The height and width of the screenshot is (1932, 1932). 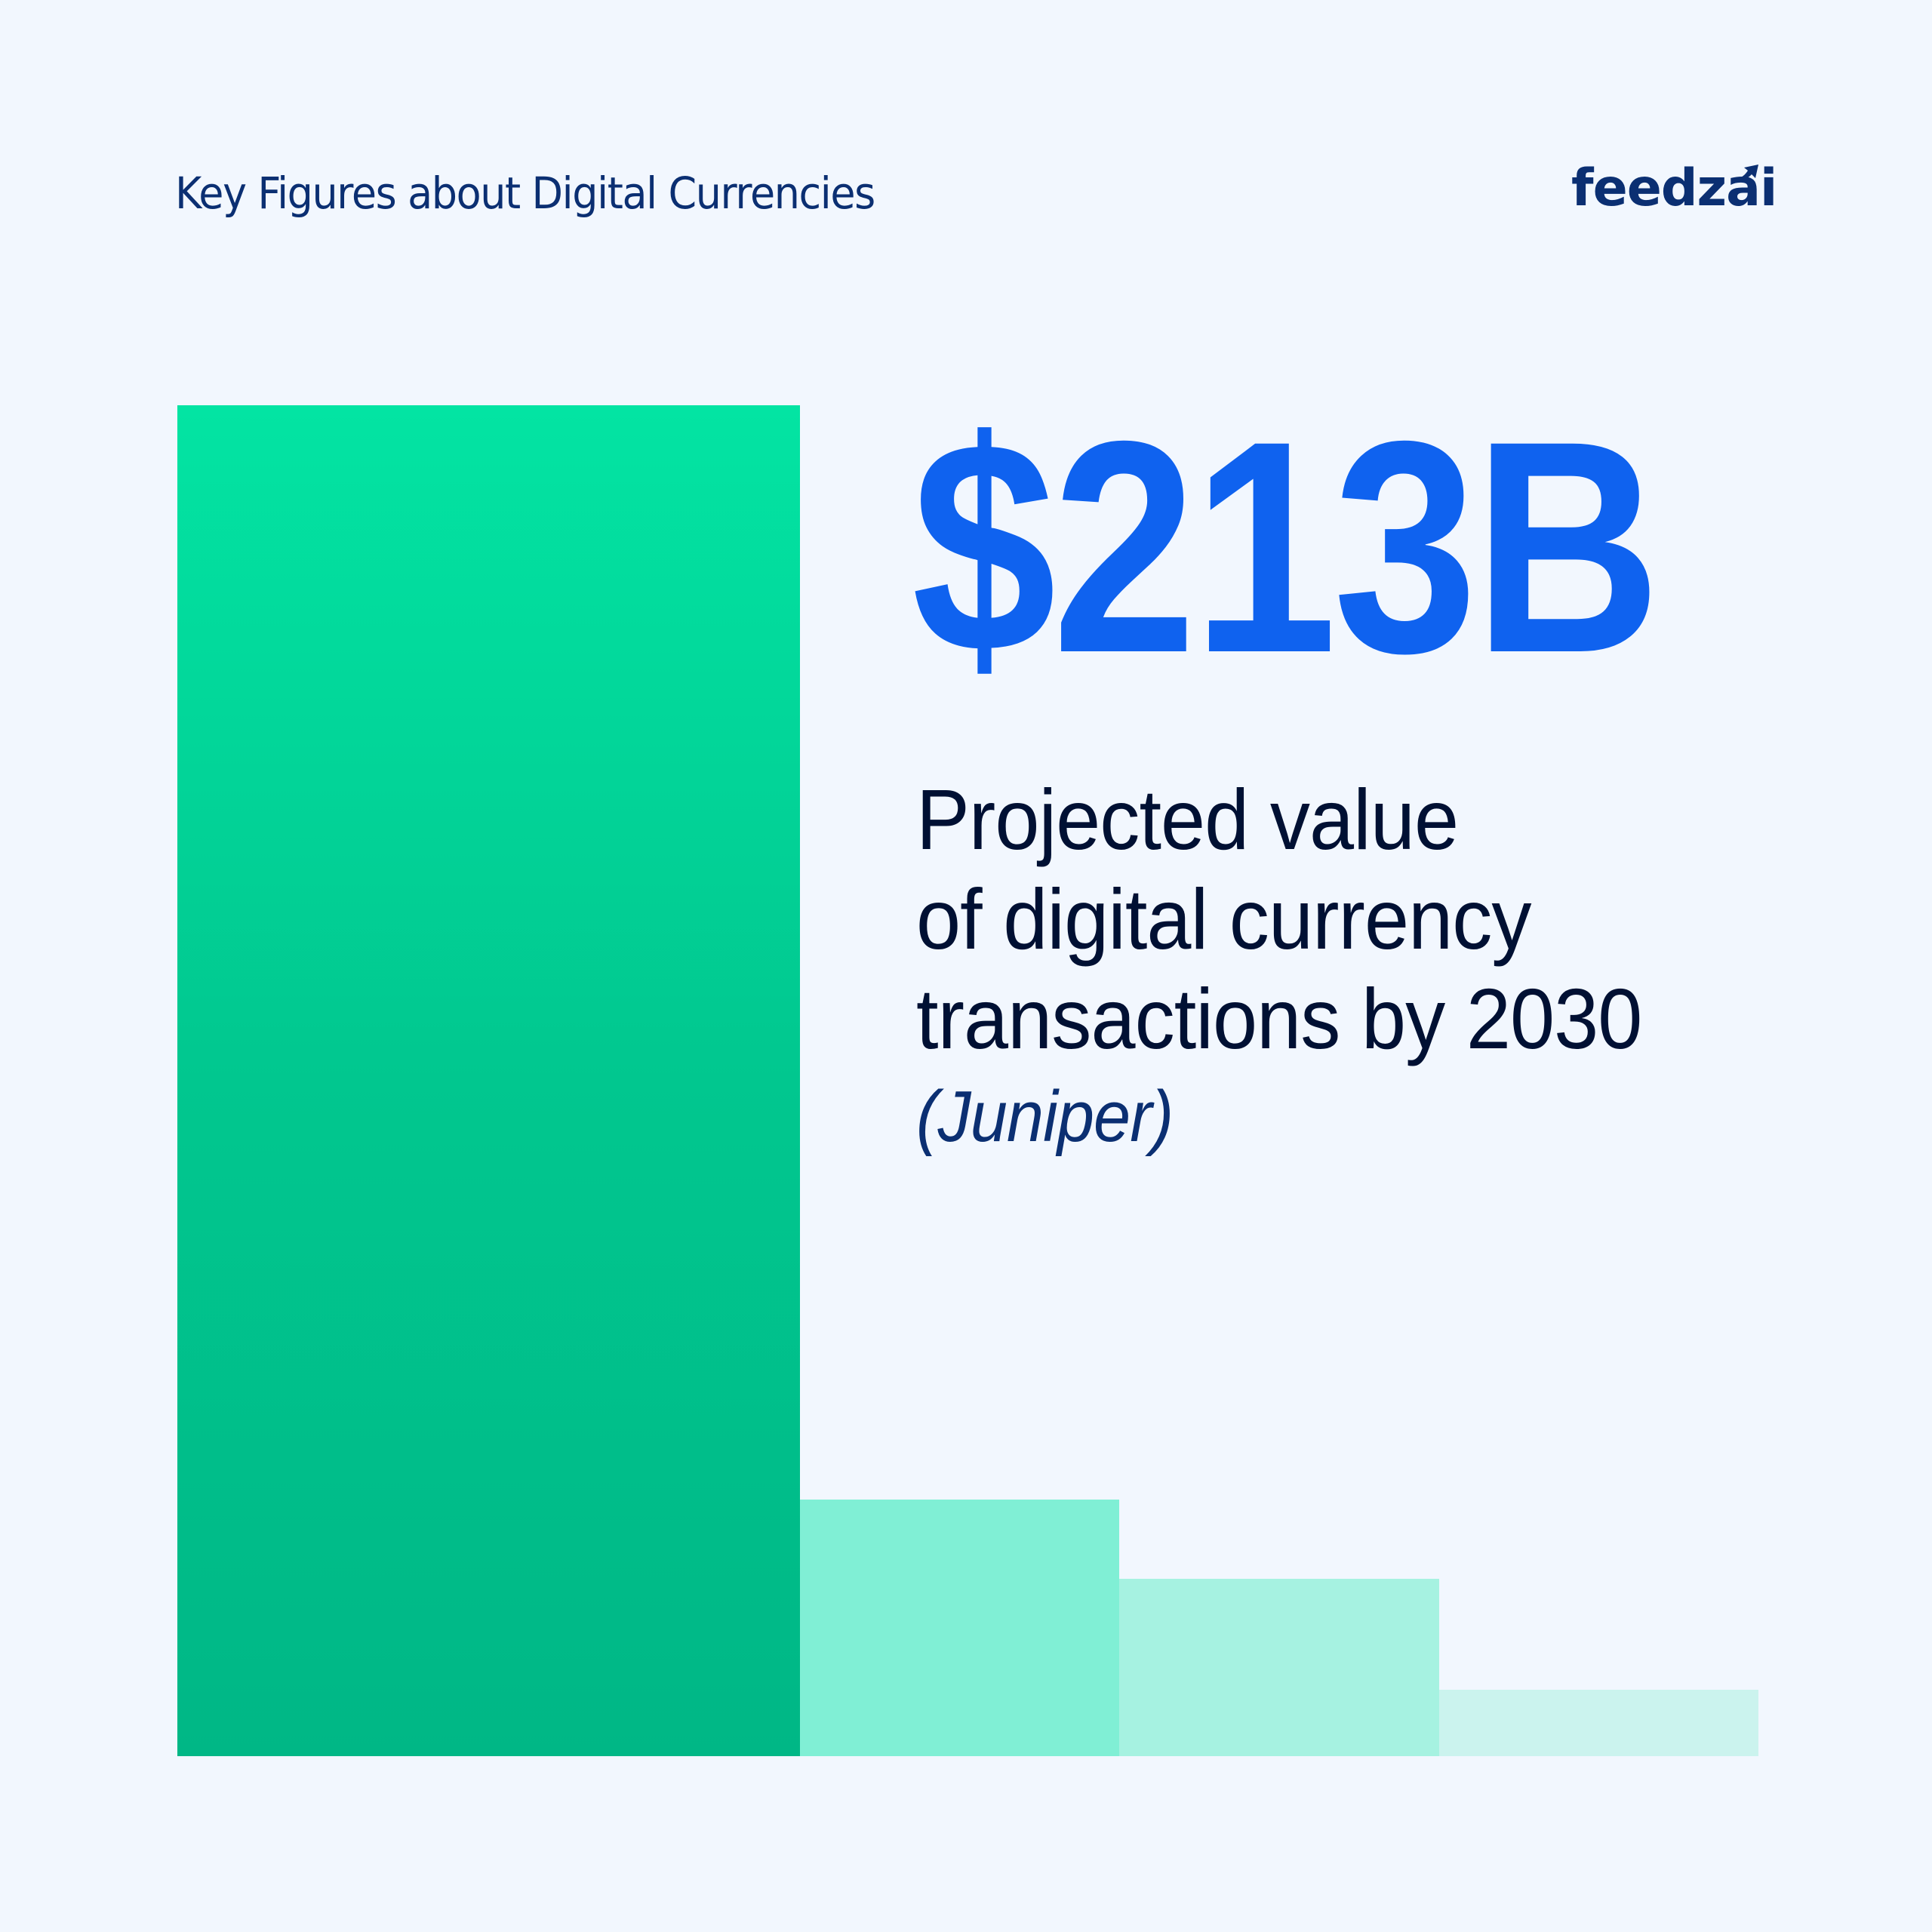 What do you see at coordinates (1674, 188) in the screenshot?
I see `logo-wordmark: feedzai` at bounding box center [1674, 188].